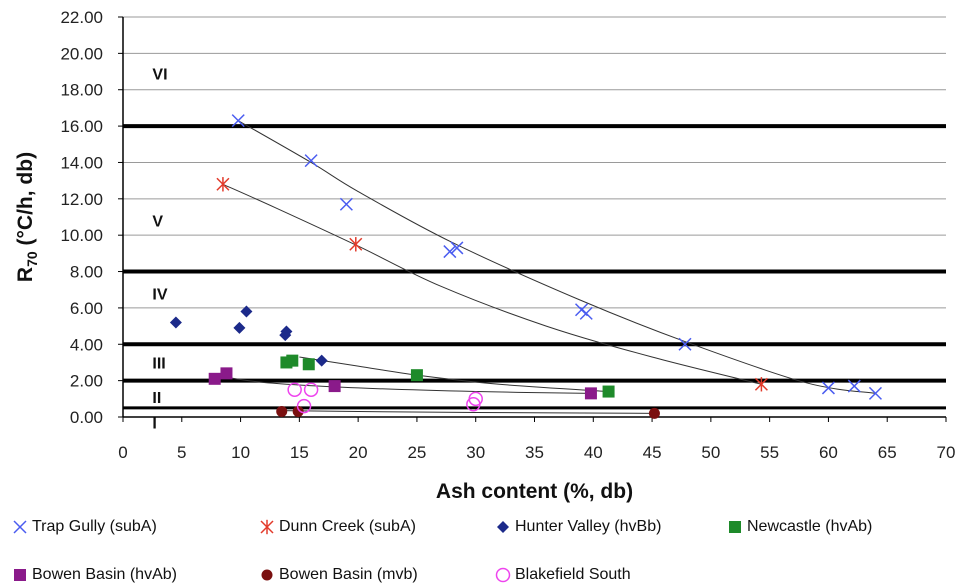 The height and width of the screenshot is (587, 962). I want to click on y-tick-label-2: 4.00, so click(86, 344).